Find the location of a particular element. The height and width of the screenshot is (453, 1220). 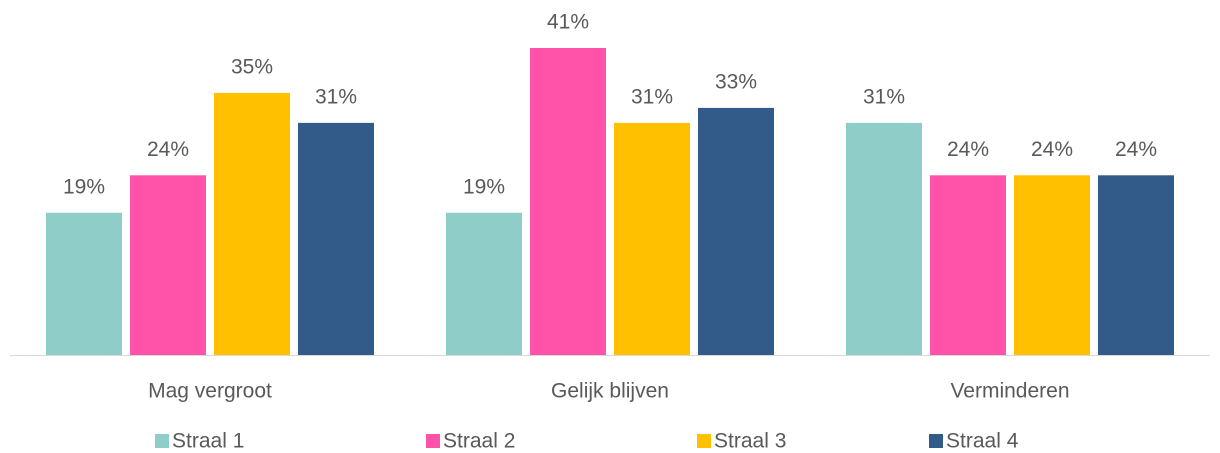

legend-label: Straal 4 is located at coordinates (982, 441).